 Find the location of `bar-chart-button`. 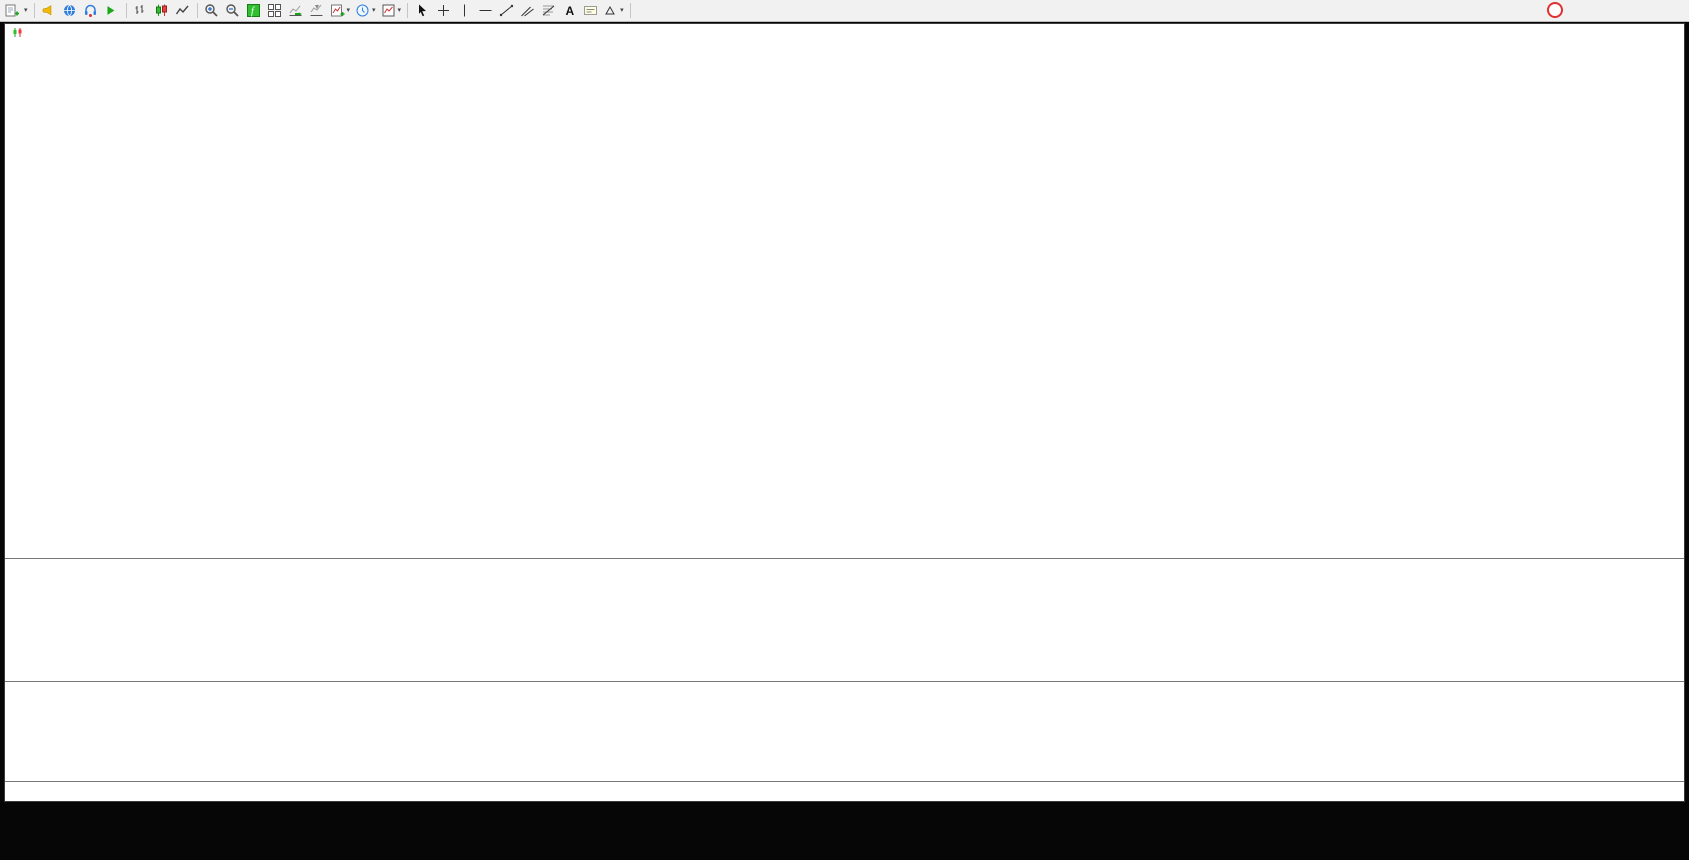

bar-chart-button is located at coordinates (141, 11).